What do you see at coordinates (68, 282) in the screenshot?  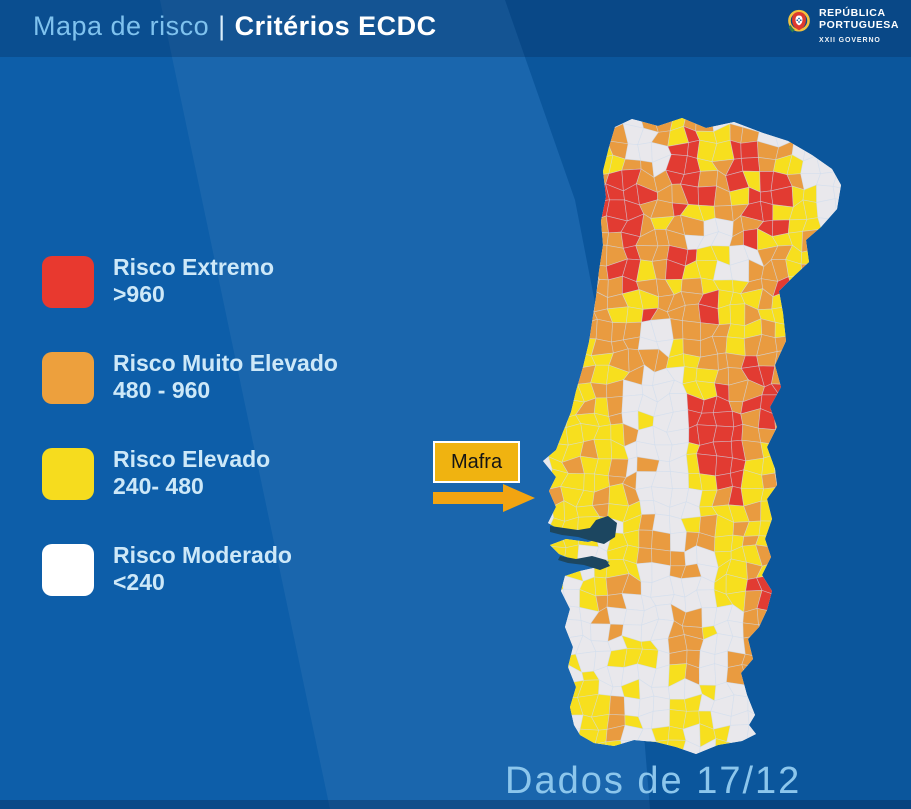 I see `legend-swatch-extreme` at bounding box center [68, 282].